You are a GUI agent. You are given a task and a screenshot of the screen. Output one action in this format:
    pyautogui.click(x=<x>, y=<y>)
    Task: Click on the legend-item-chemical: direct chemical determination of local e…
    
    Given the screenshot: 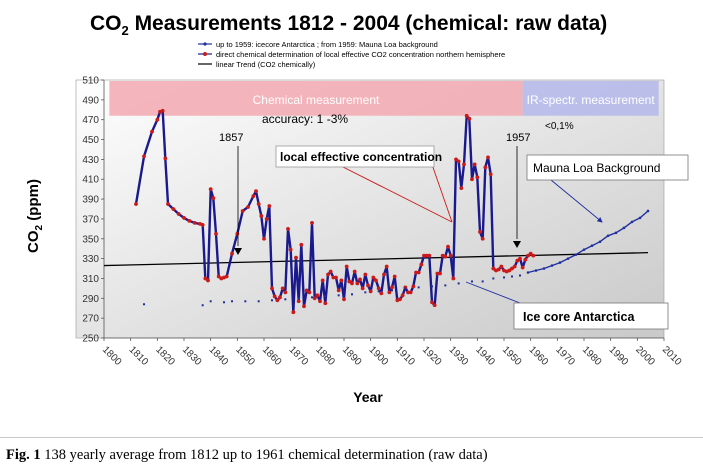 What is the action you would take?
    pyautogui.click(x=351, y=54)
    